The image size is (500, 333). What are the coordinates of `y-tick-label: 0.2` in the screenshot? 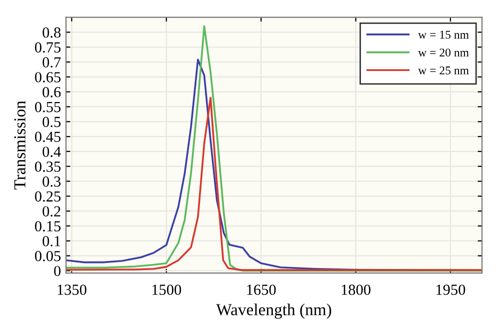 It's located at (51, 211).